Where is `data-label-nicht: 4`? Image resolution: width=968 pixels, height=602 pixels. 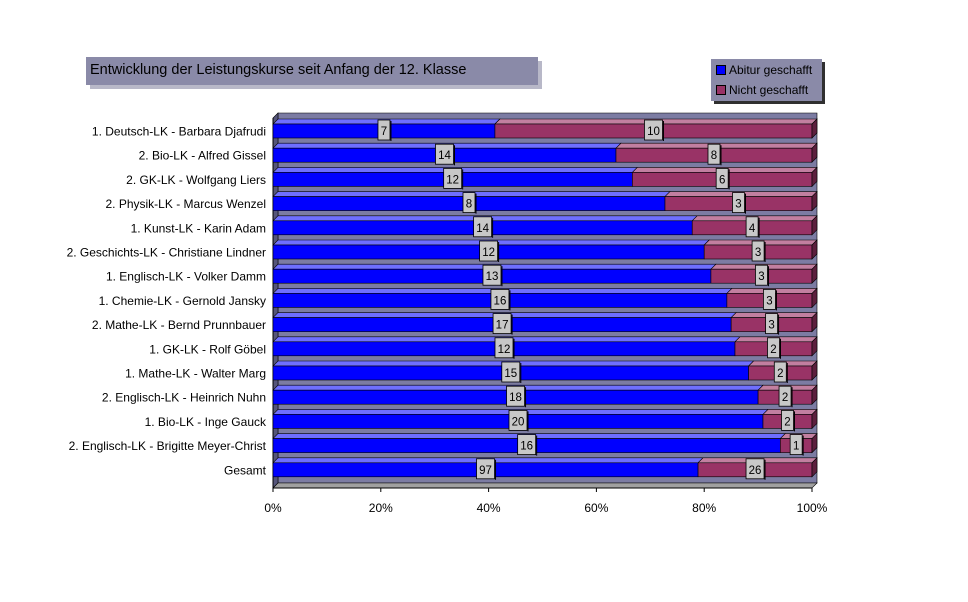 data-label-nicht: 4 is located at coordinates (752, 229).